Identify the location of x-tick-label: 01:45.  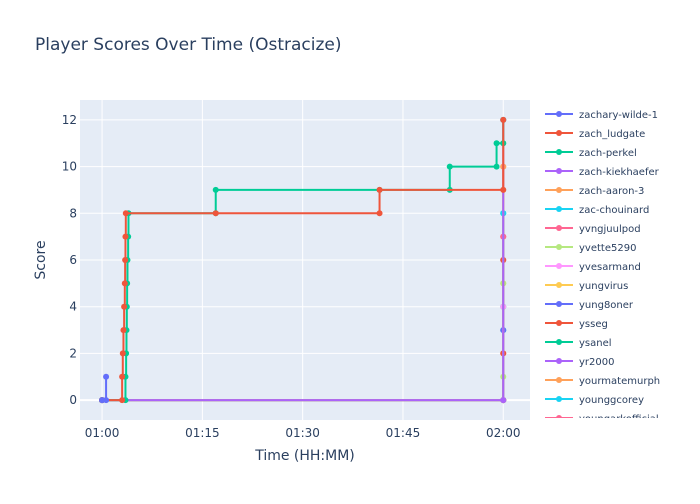
(403, 433).